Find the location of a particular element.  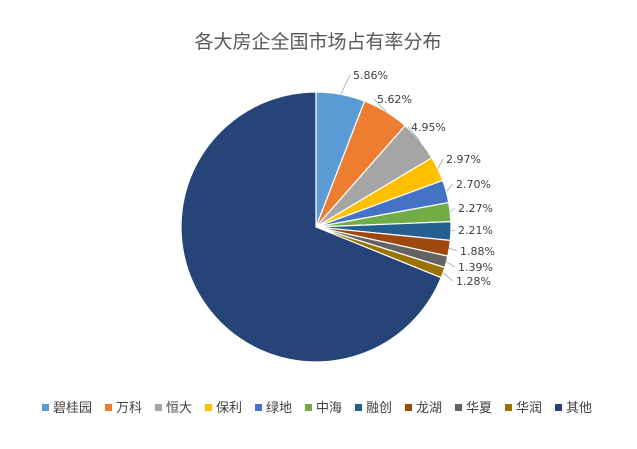

data-label-9: 1.39% is located at coordinates (475, 267).